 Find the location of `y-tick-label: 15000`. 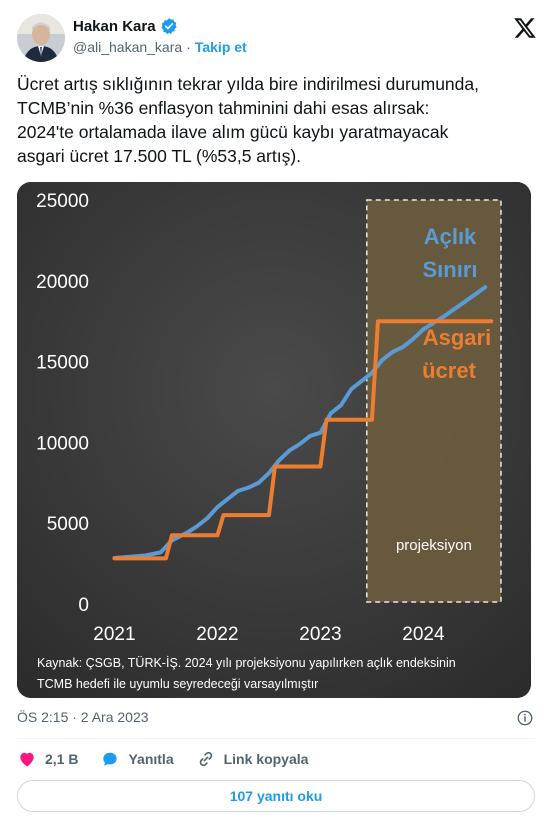

y-tick-label: 15000 is located at coordinates (62, 363).